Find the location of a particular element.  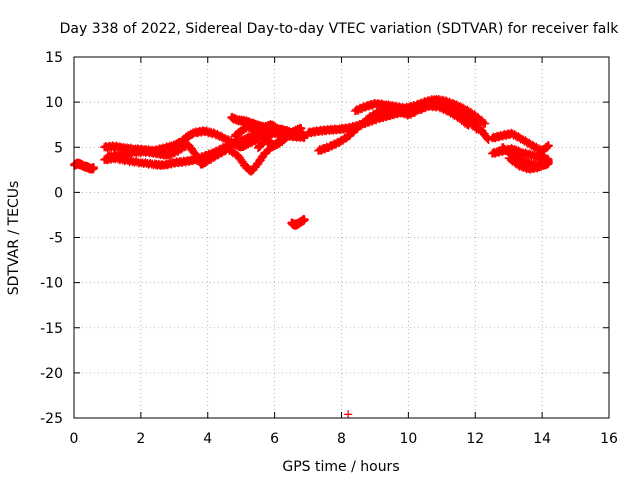

data-point-s9 is located at coordinates (485, 123).